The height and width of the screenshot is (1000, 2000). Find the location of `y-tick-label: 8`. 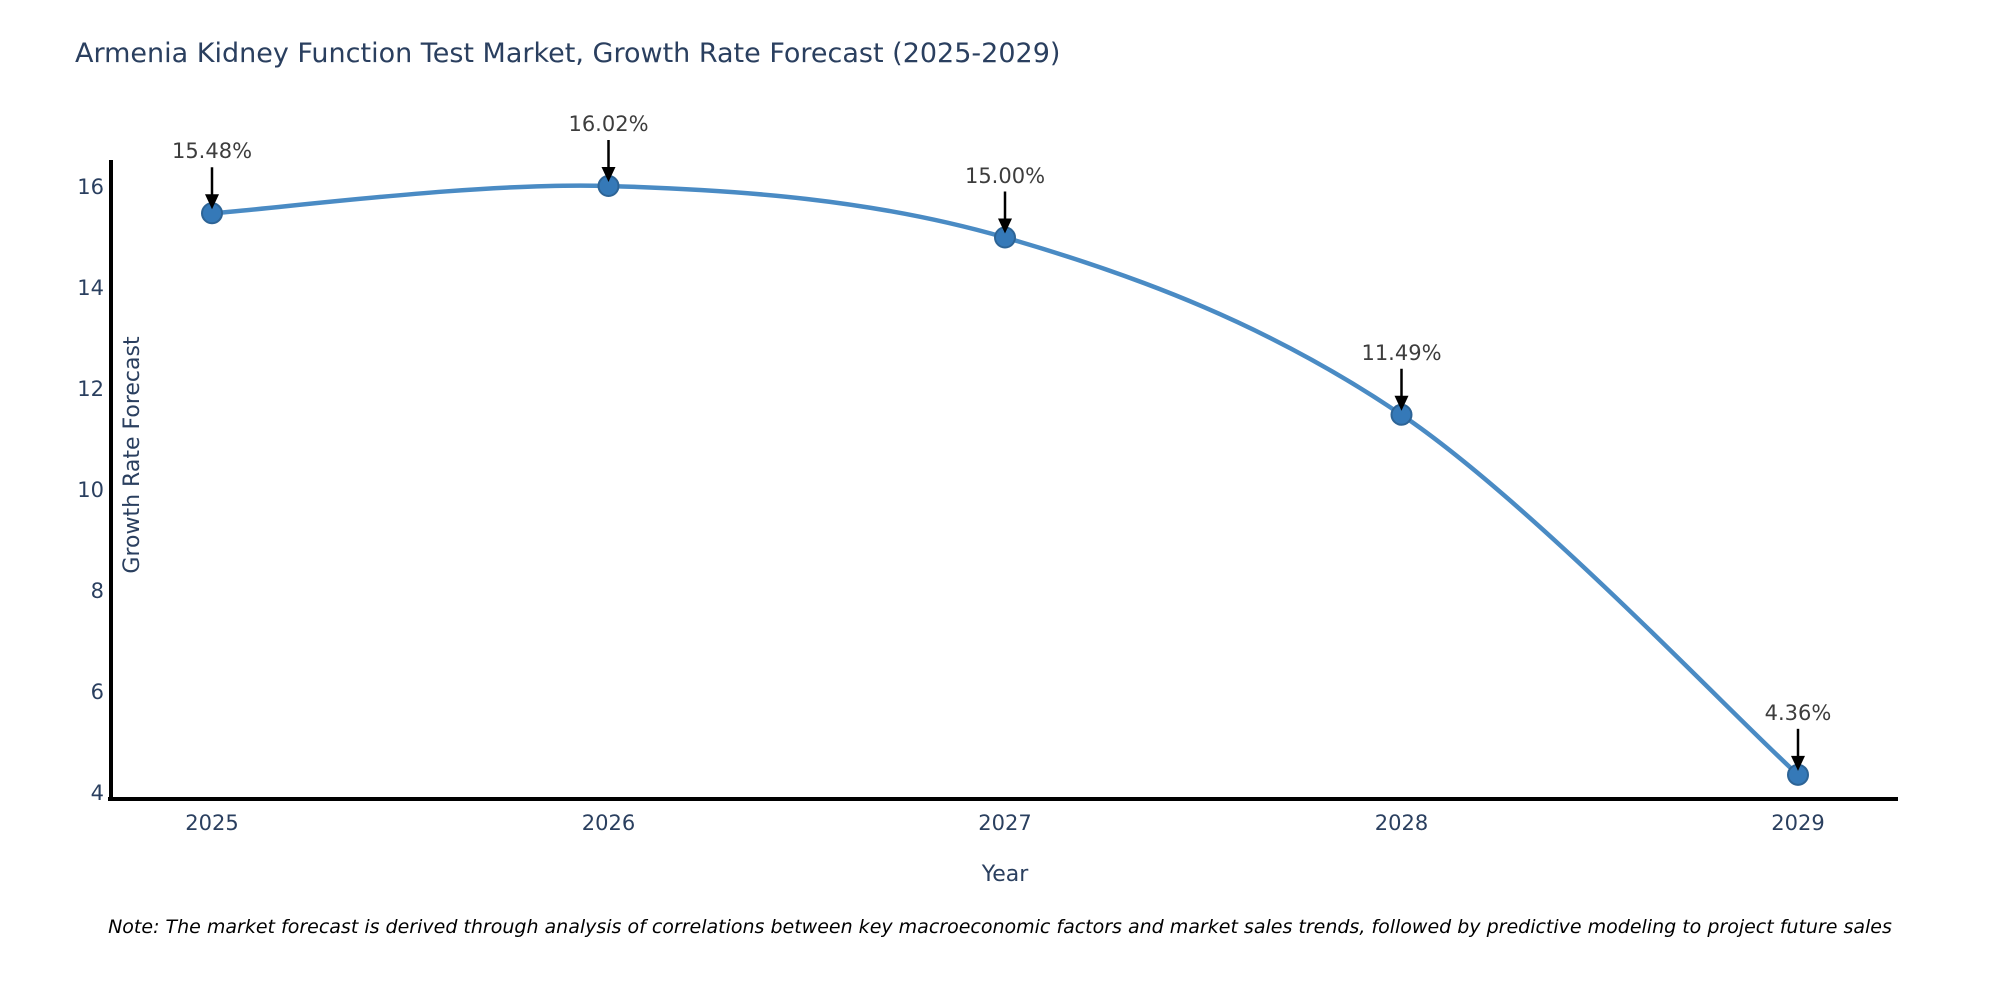

y-tick-label: 8 is located at coordinates (97, 591).